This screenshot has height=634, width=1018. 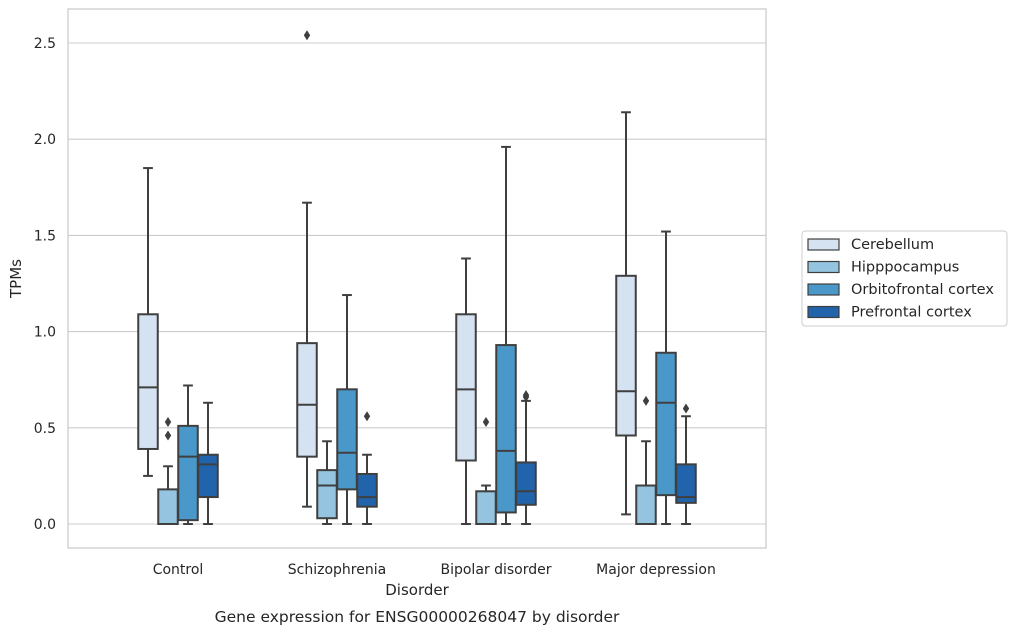 What do you see at coordinates (922, 290) in the screenshot?
I see `legend-label: Orbitofrontal cortex` at bounding box center [922, 290].